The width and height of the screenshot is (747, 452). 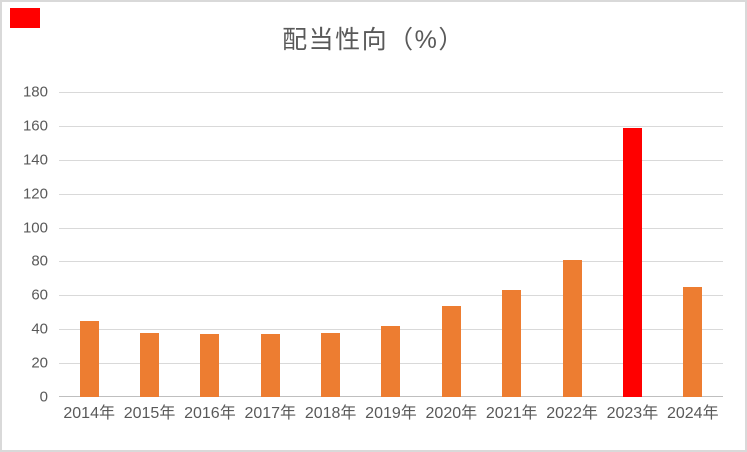 What do you see at coordinates (511, 413) in the screenshot?
I see `x-tick-label: 2021年` at bounding box center [511, 413].